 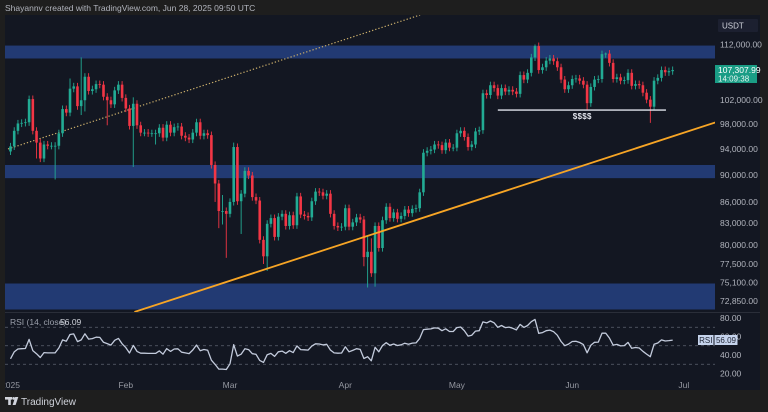 I want to click on time-axis-label: Mar, so click(x=230, y=385).